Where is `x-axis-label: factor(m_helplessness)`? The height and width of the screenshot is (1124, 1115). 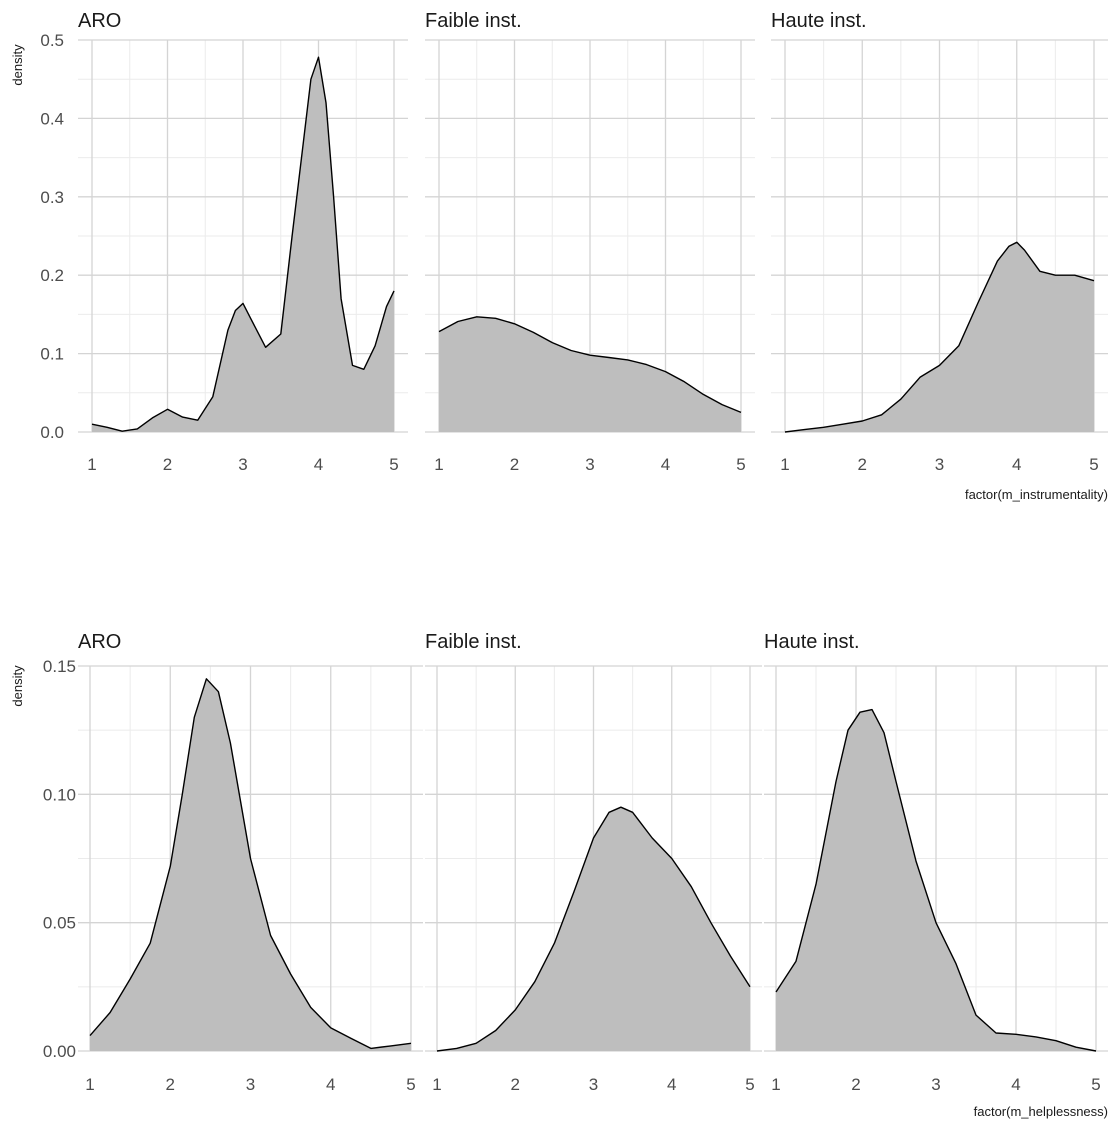 x-axis-label: factor(m_helplessness) is located at coordinates (1041, 1111).